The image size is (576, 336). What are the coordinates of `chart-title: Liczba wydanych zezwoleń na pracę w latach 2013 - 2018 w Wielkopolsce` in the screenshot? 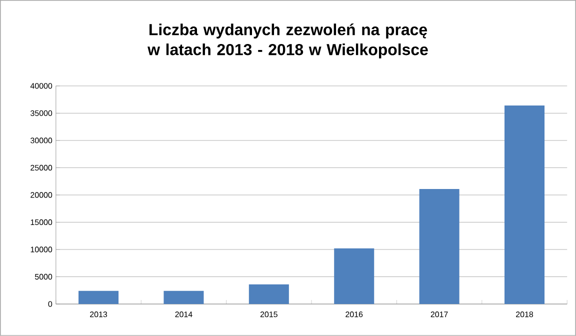 It's located at (288, 40).